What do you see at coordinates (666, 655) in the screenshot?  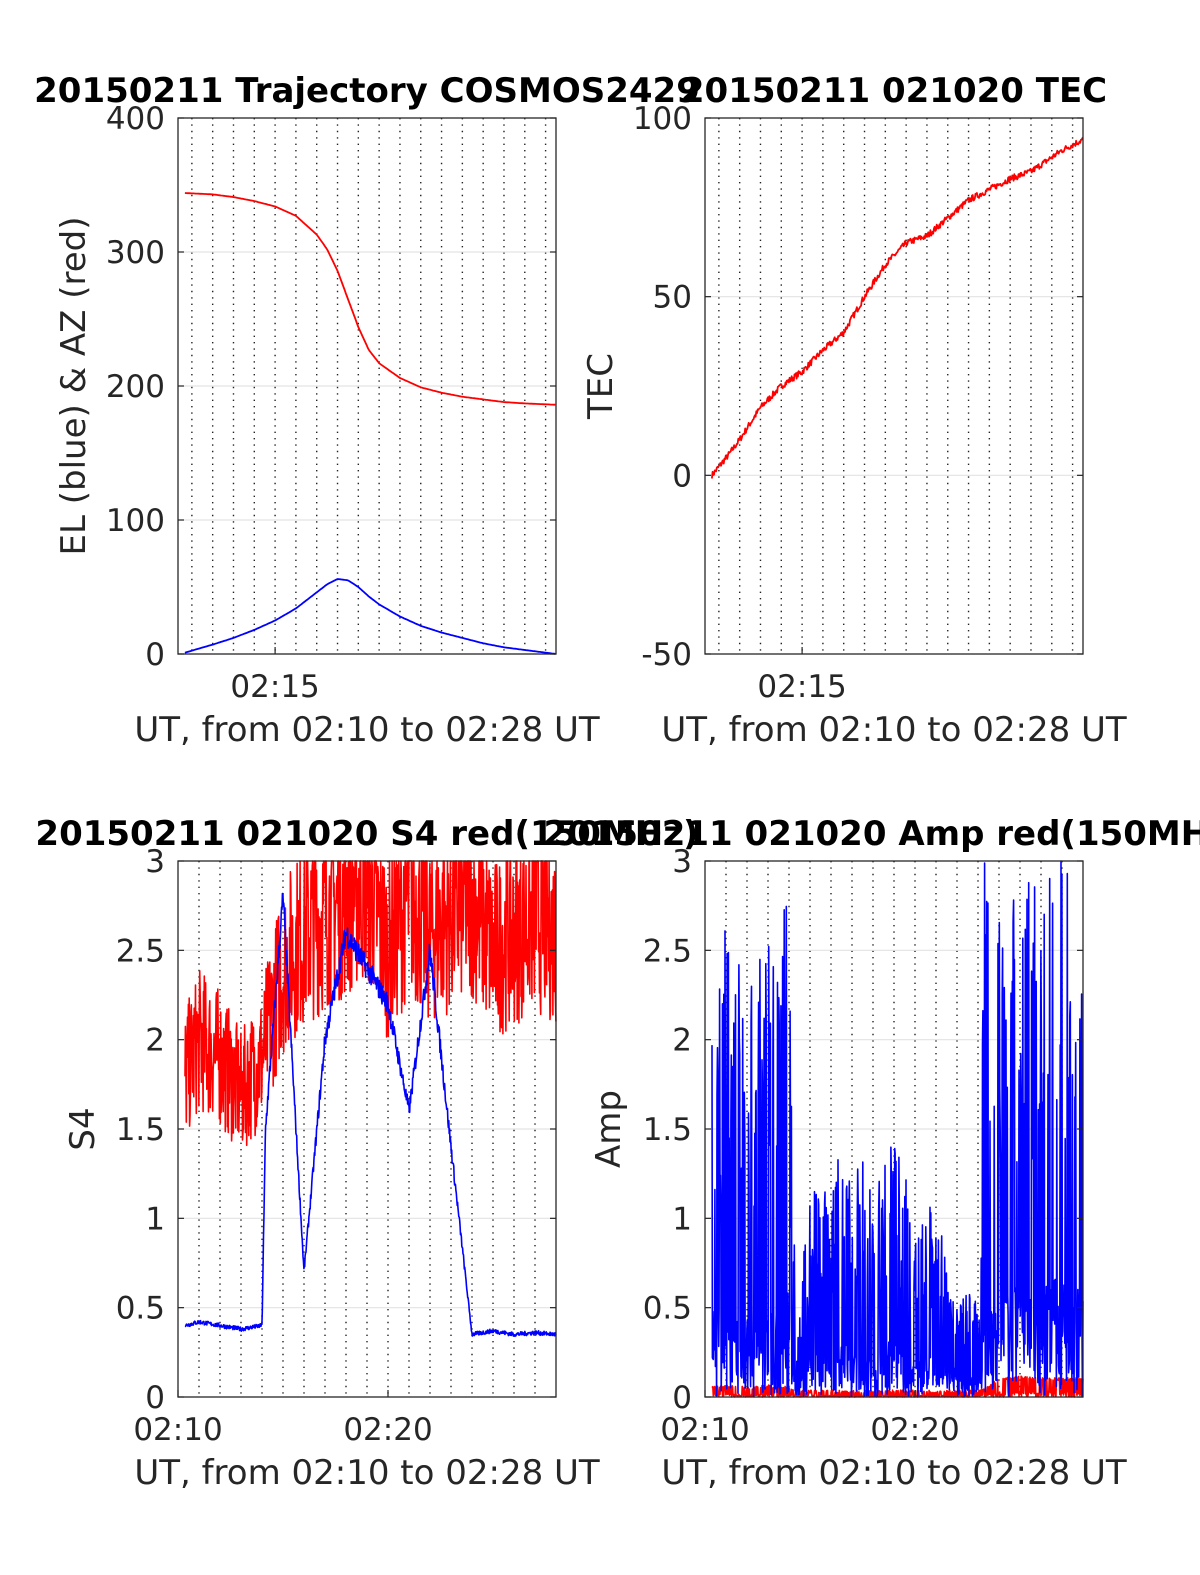 I see `y-tick-label: -50` at bounding box center [666, 655].